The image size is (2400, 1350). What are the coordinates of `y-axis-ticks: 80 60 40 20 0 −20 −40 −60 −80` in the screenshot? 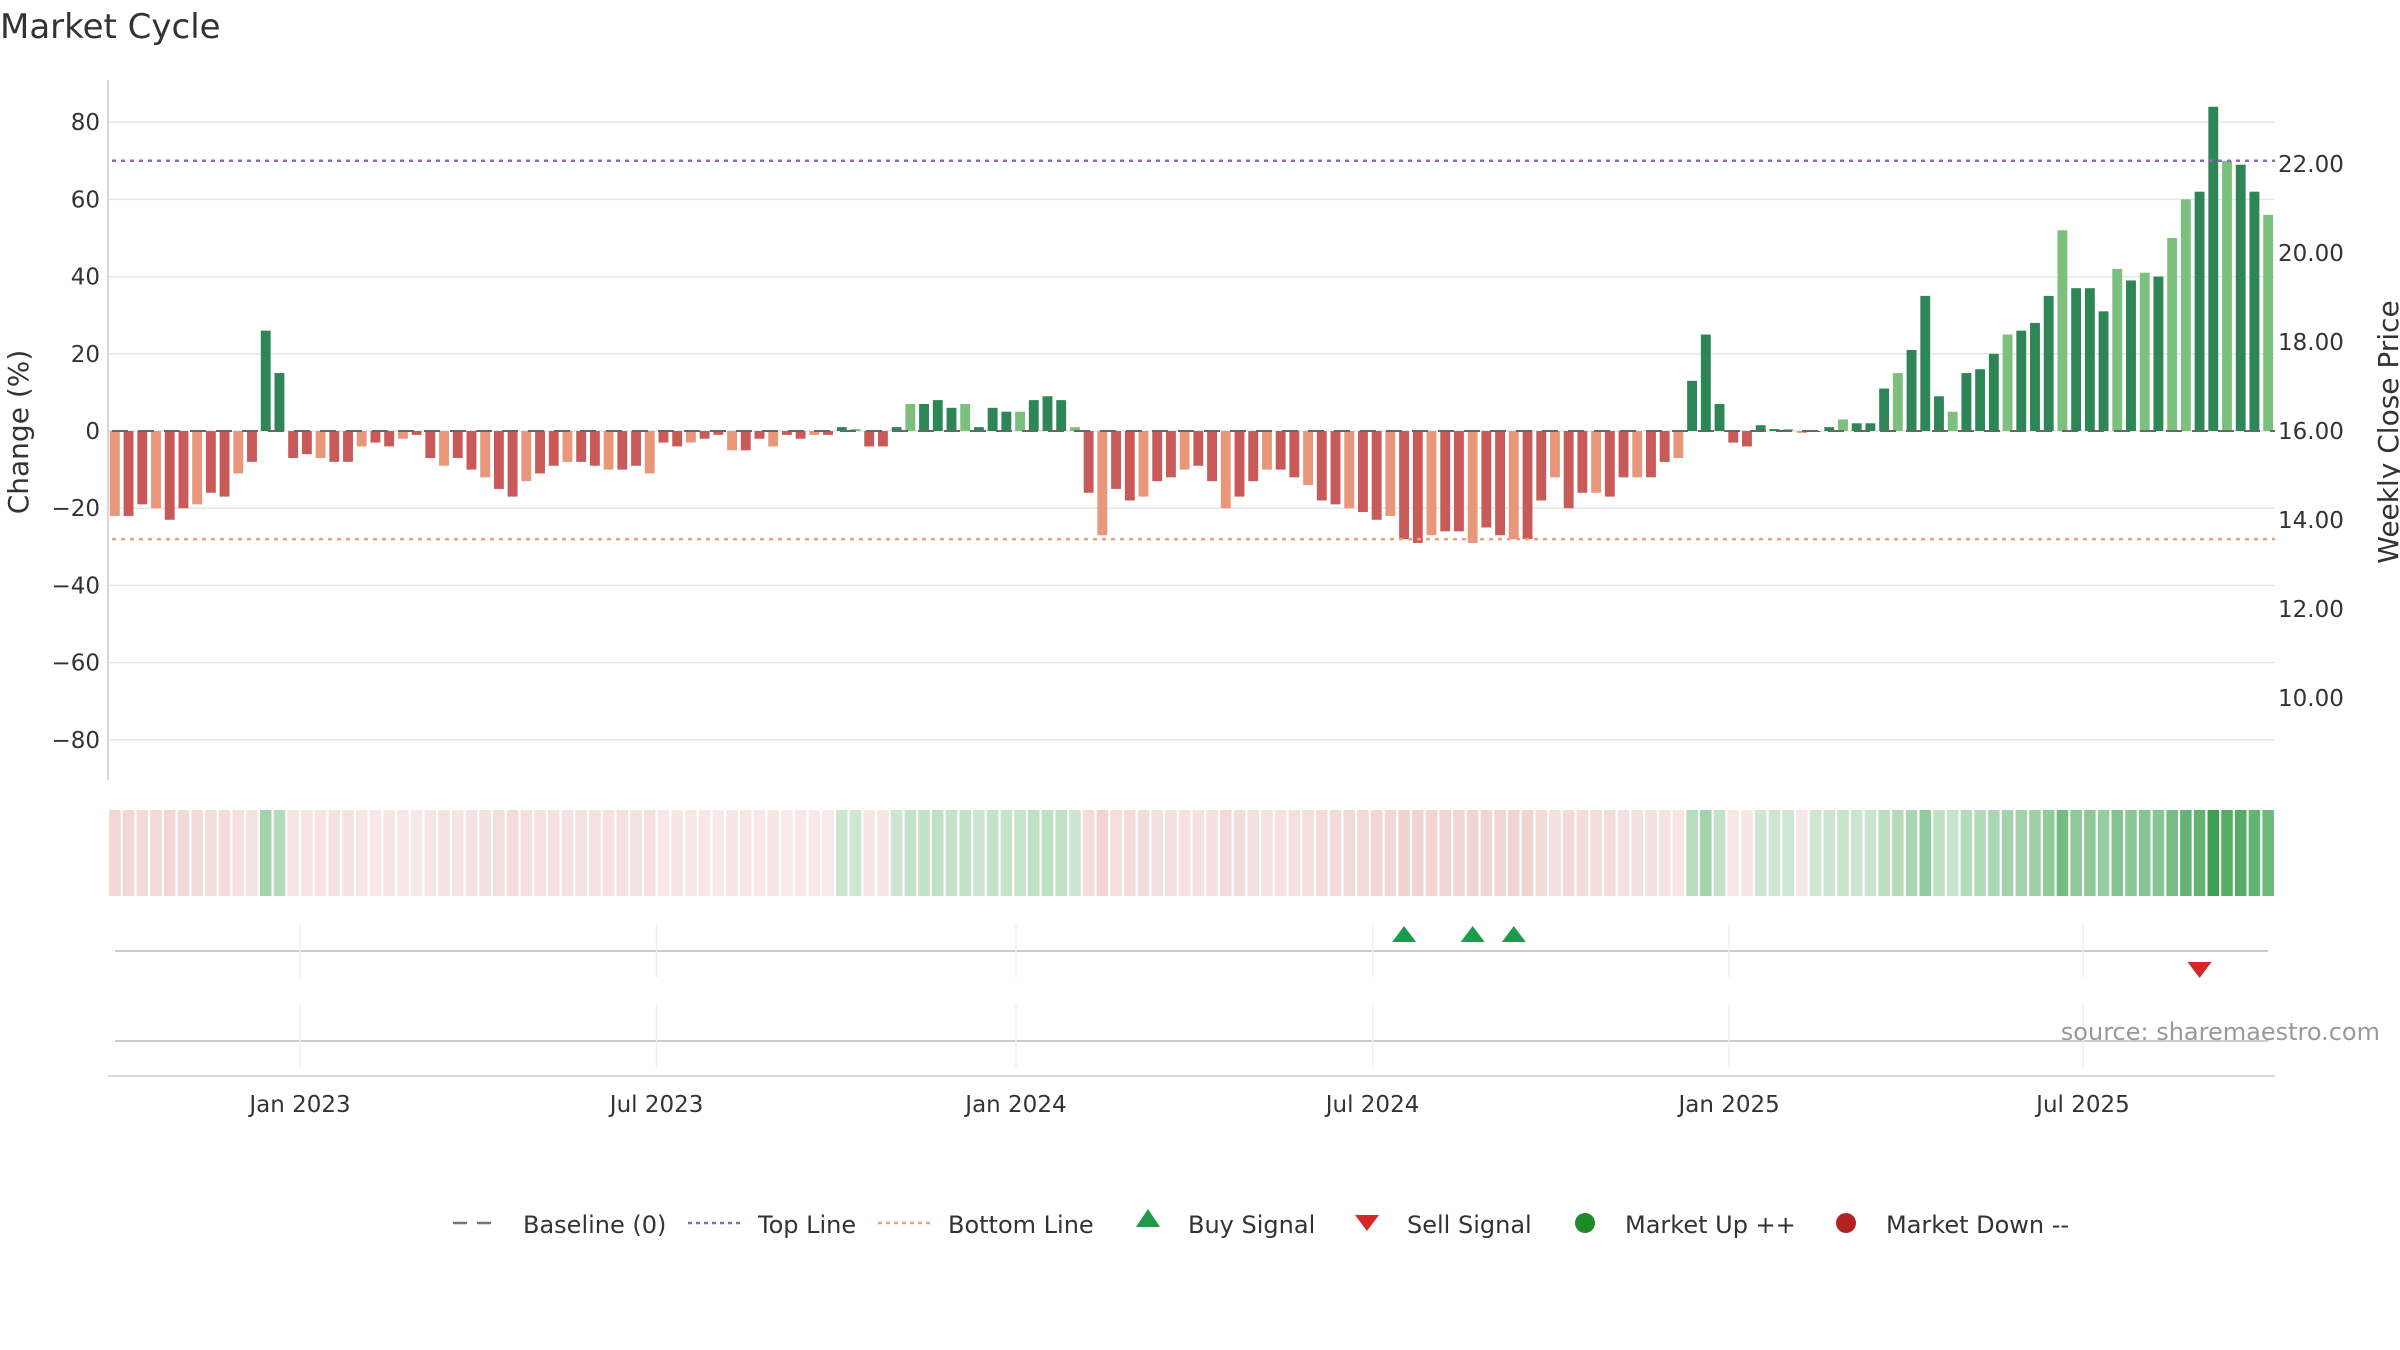 It's located at (75, 432).